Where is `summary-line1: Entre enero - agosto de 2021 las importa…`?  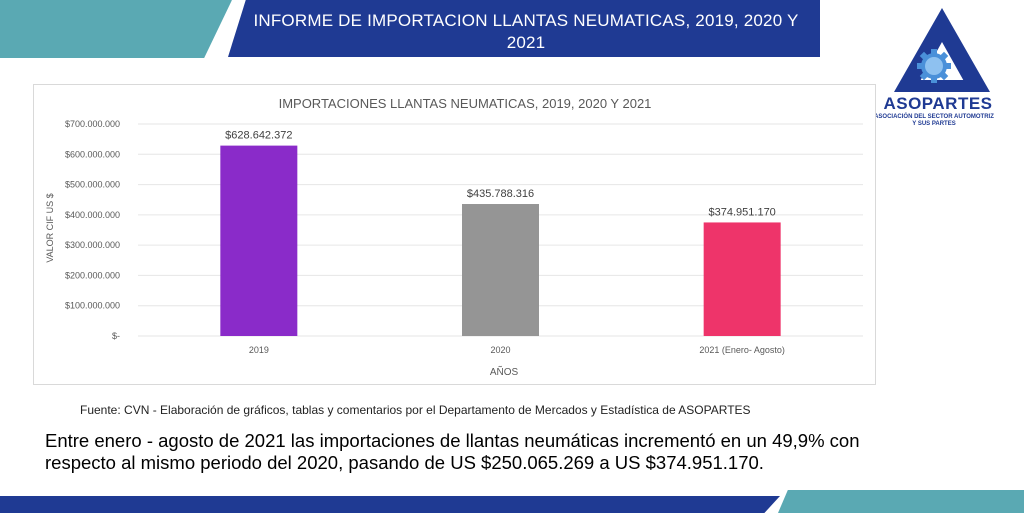
summary-line1: Entre enero - agosto de 2021 las importa… is located at coordinates (452, 440).